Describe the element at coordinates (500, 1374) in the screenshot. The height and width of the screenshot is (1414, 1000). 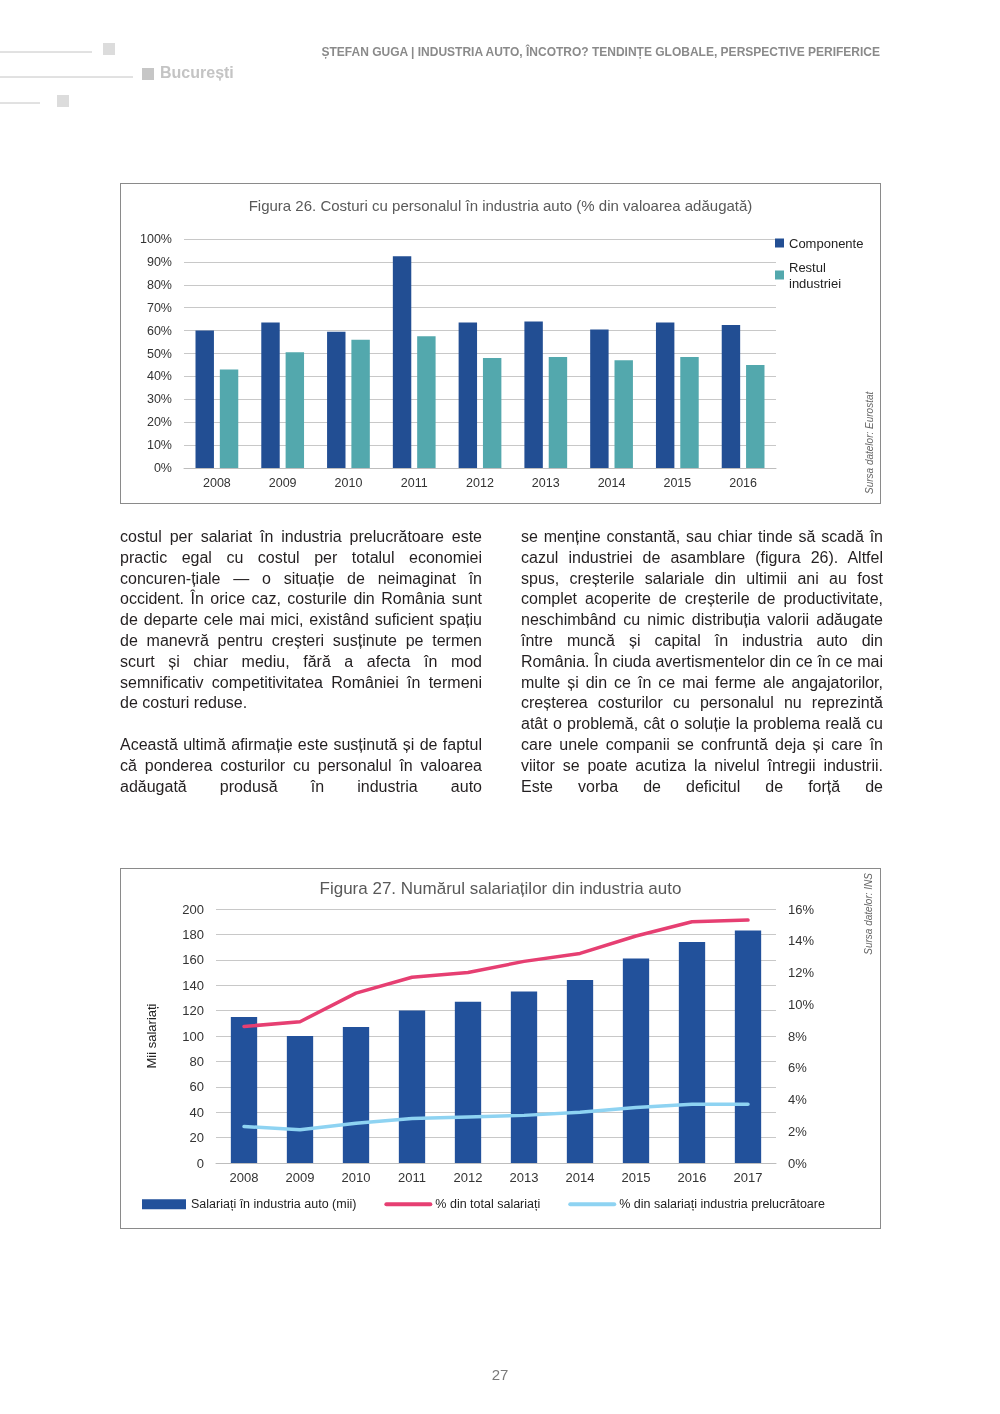
I see `text: 27` at that location.